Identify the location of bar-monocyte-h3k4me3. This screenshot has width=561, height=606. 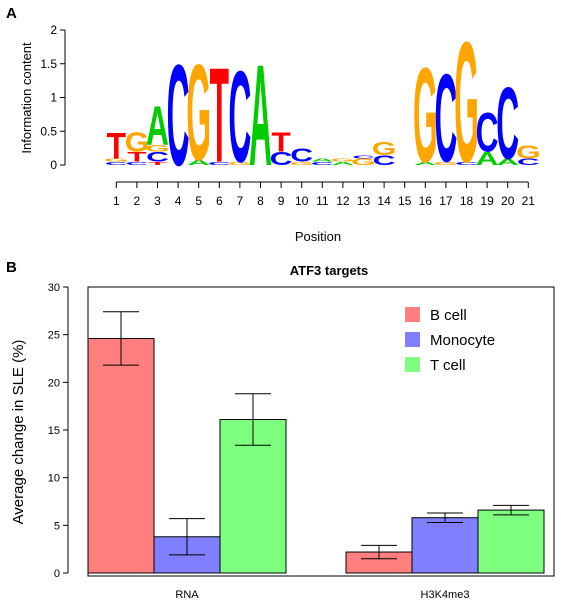
(445, 545).